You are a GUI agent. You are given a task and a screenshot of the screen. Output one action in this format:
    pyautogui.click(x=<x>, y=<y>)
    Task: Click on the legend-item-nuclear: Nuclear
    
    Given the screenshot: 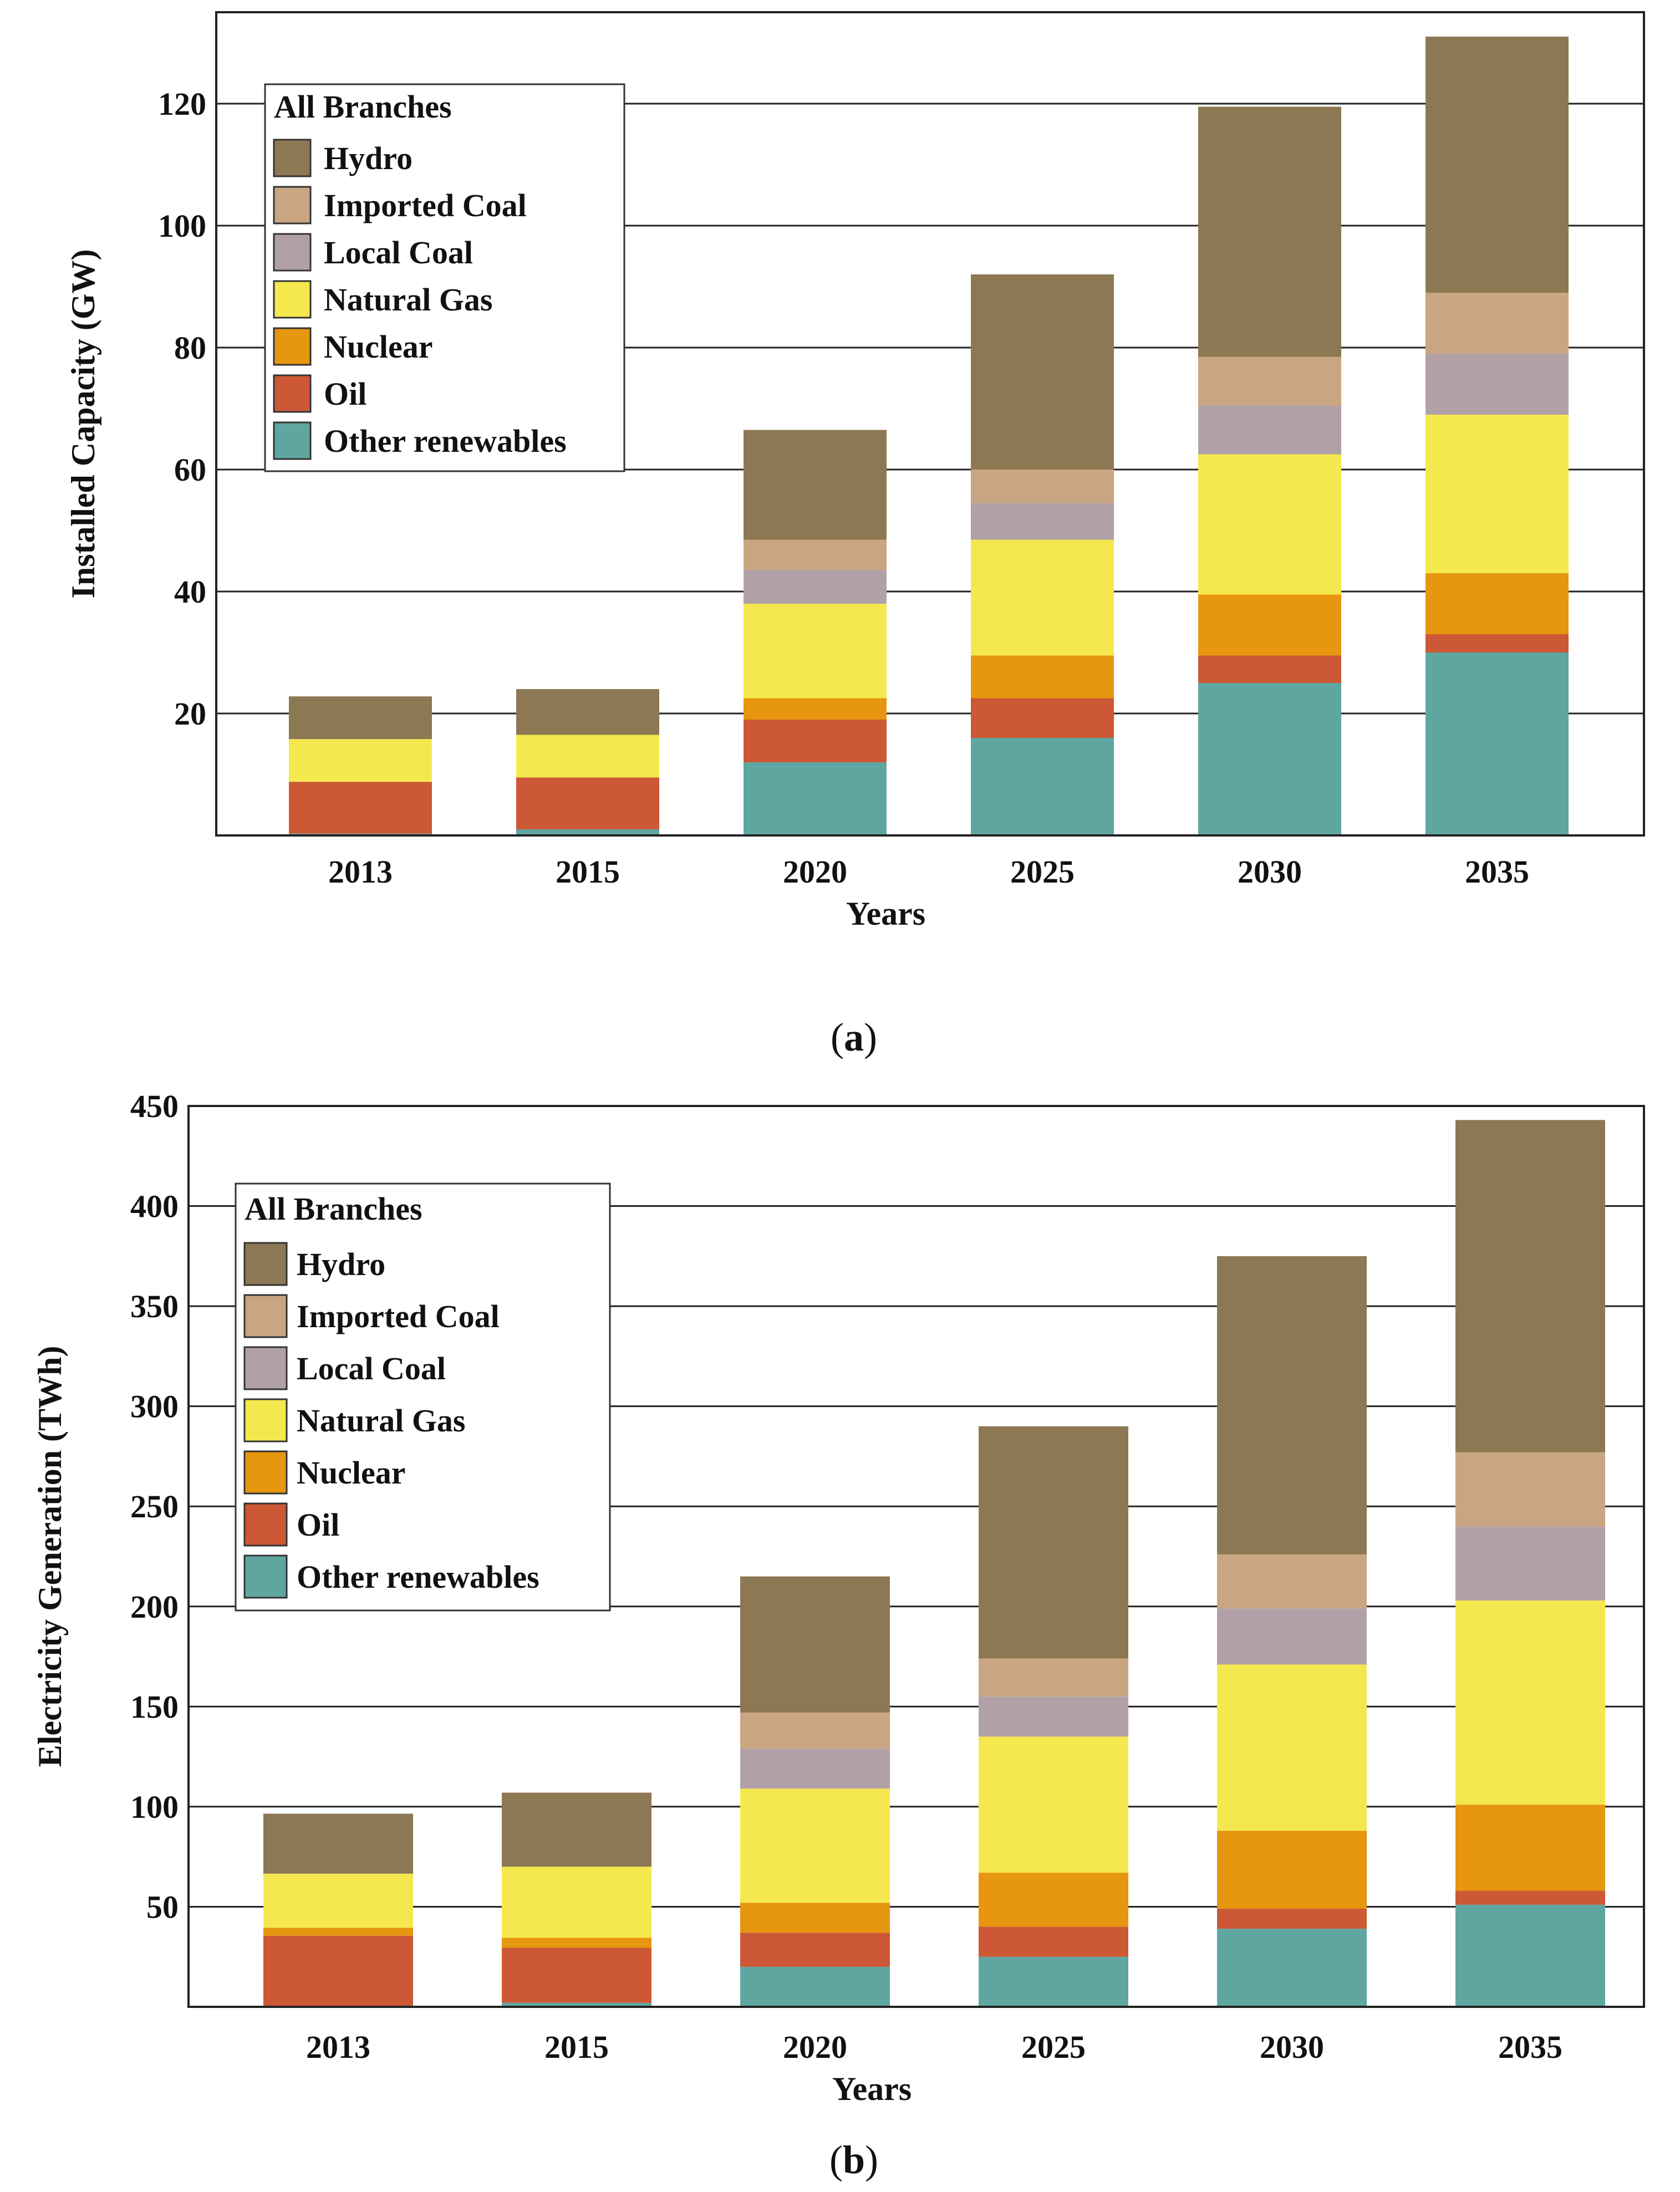 What is the action you would take?
    pyautogui.click(x=324, y=1472)
    